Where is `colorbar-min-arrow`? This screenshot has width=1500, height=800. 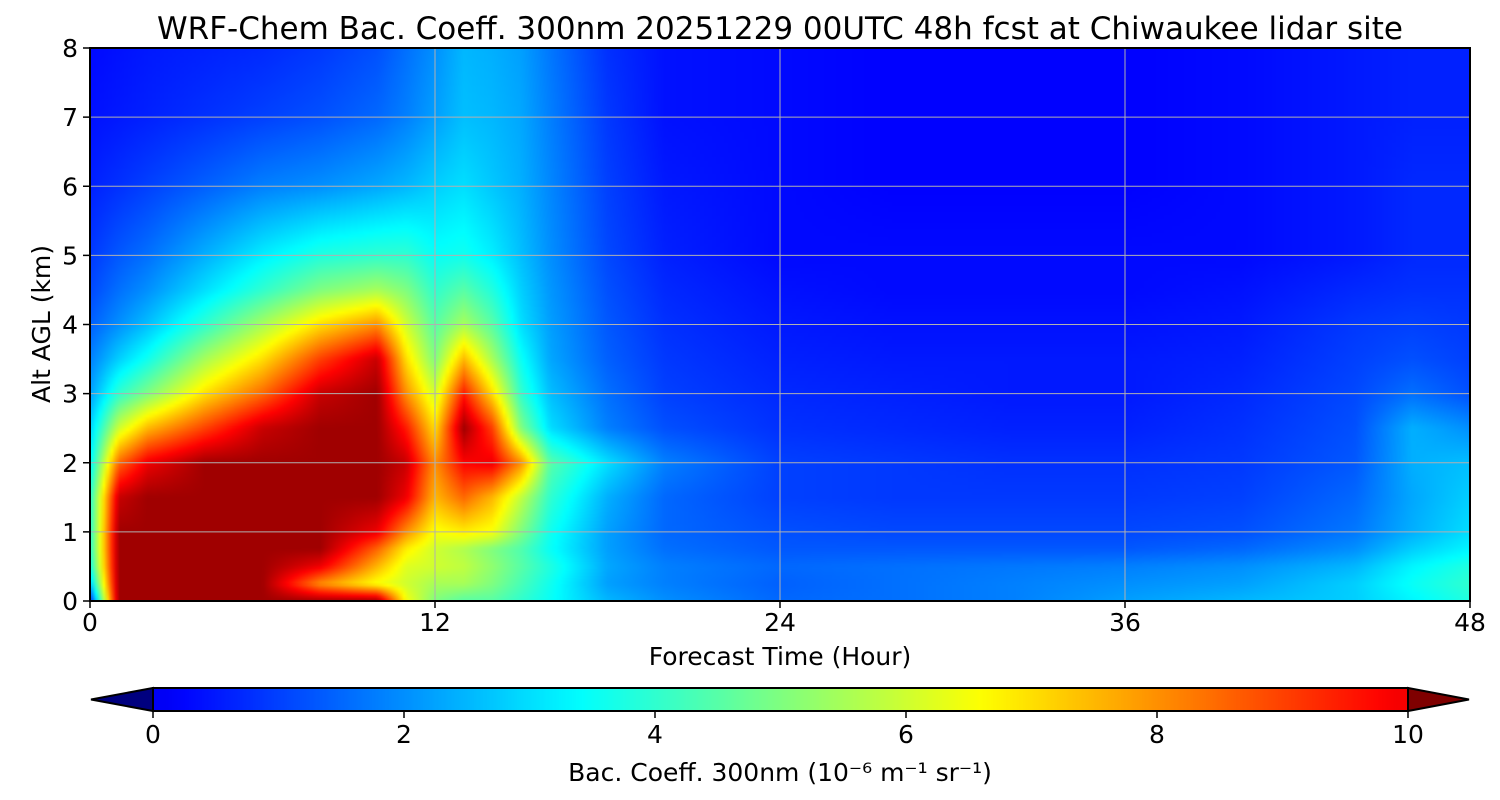
colorbar-min-arrow is located at coordinates (122, 699).